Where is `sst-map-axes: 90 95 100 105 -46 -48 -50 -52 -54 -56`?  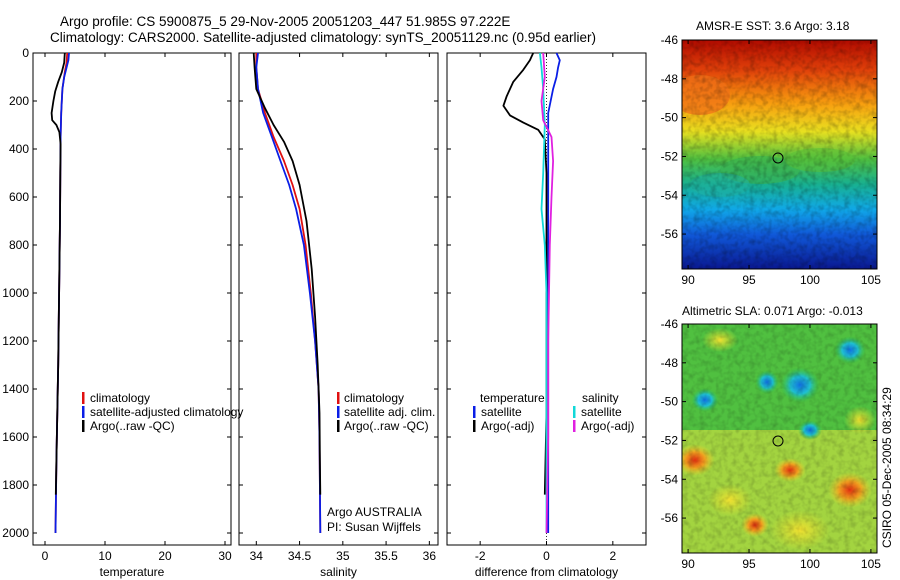 sst-map-axes: 90 95 100 105 -46 -48 -50 -52 -54 -56 is located at coordinates (771, 160).